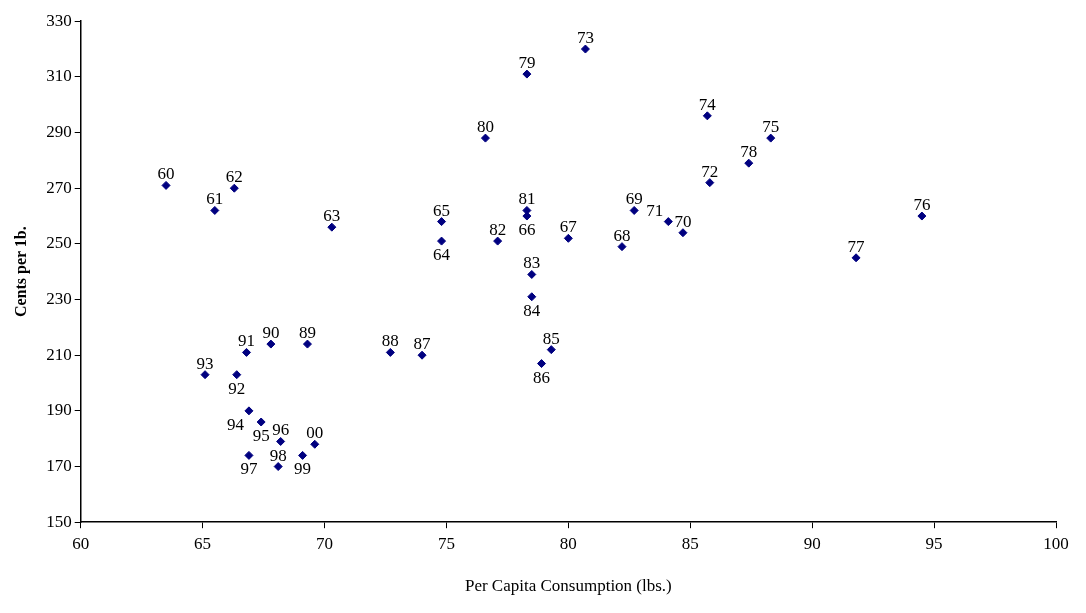 Image resolution: width=1086 pixels, height=613 pixels. What do you see at coordinates (551, 338) in the screenshot?
I see `annotation: 85` at bounding box center [551, 338].